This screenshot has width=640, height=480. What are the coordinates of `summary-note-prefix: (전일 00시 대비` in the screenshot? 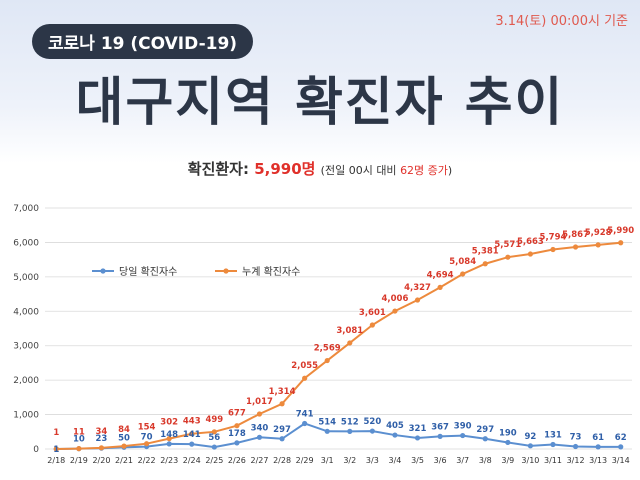 It's located at (360, 170).